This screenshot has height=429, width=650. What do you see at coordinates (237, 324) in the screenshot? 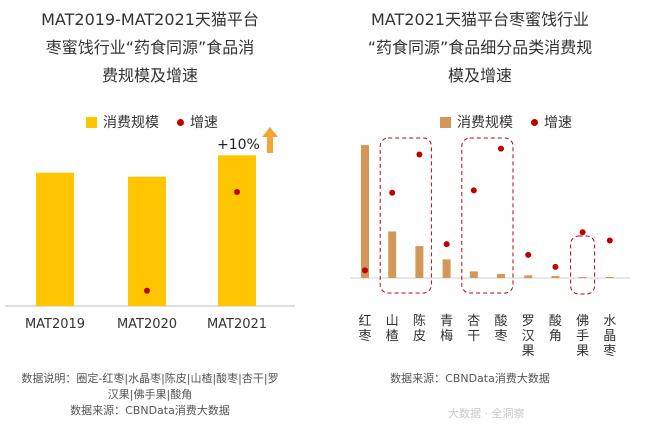
I see `left-x-tick: MAT2021` at bounding box center [237, 324].